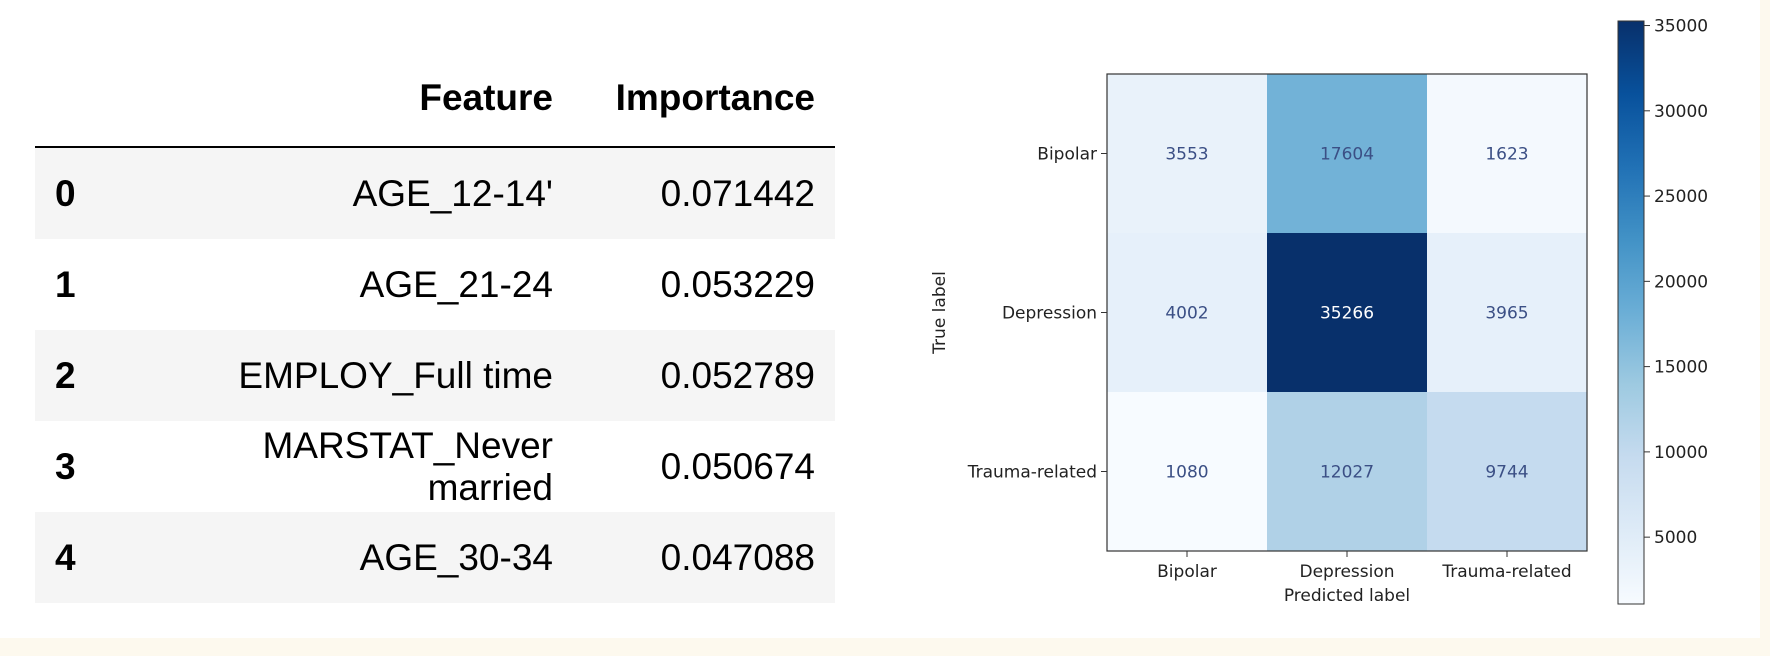 The image size is (1770, 656). I want to click on colorbar-tick-label: 35000, so click(1681, 27).